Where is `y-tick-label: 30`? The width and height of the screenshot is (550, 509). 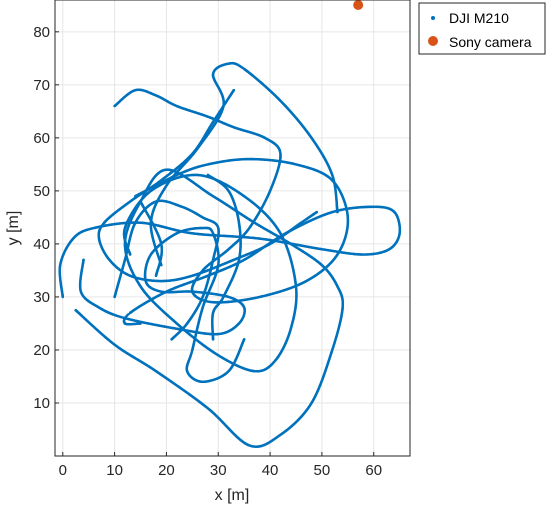 y-tick-label: 30 is located at coordinates (41, 297).